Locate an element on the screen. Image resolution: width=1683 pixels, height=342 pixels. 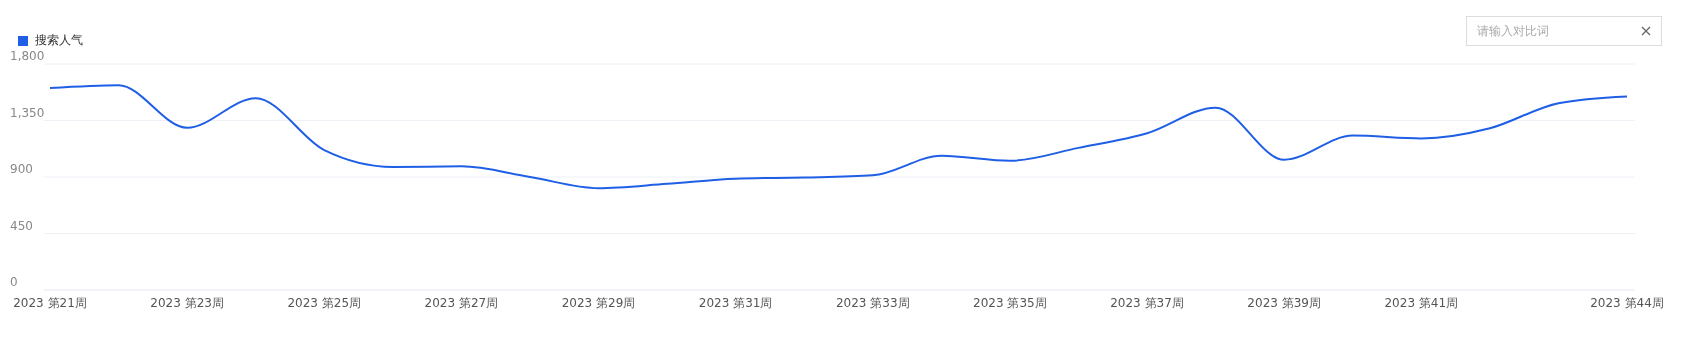
y-tick-label: 450 is located at coordinates (21, 225).